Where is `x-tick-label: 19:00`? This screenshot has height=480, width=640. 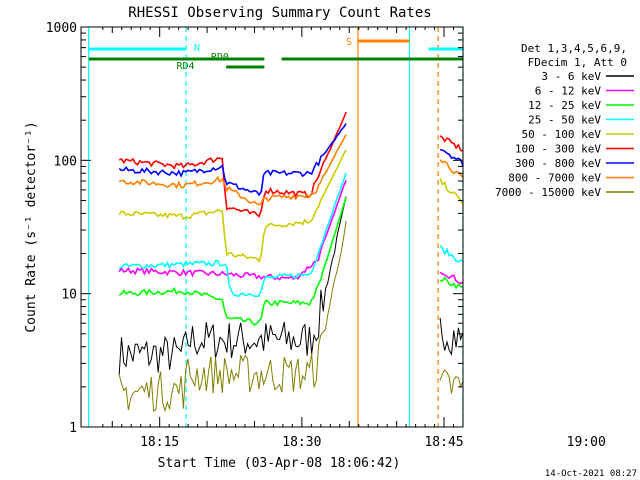 x-tick-label: 19:00 is located at coordinates (586, 442).